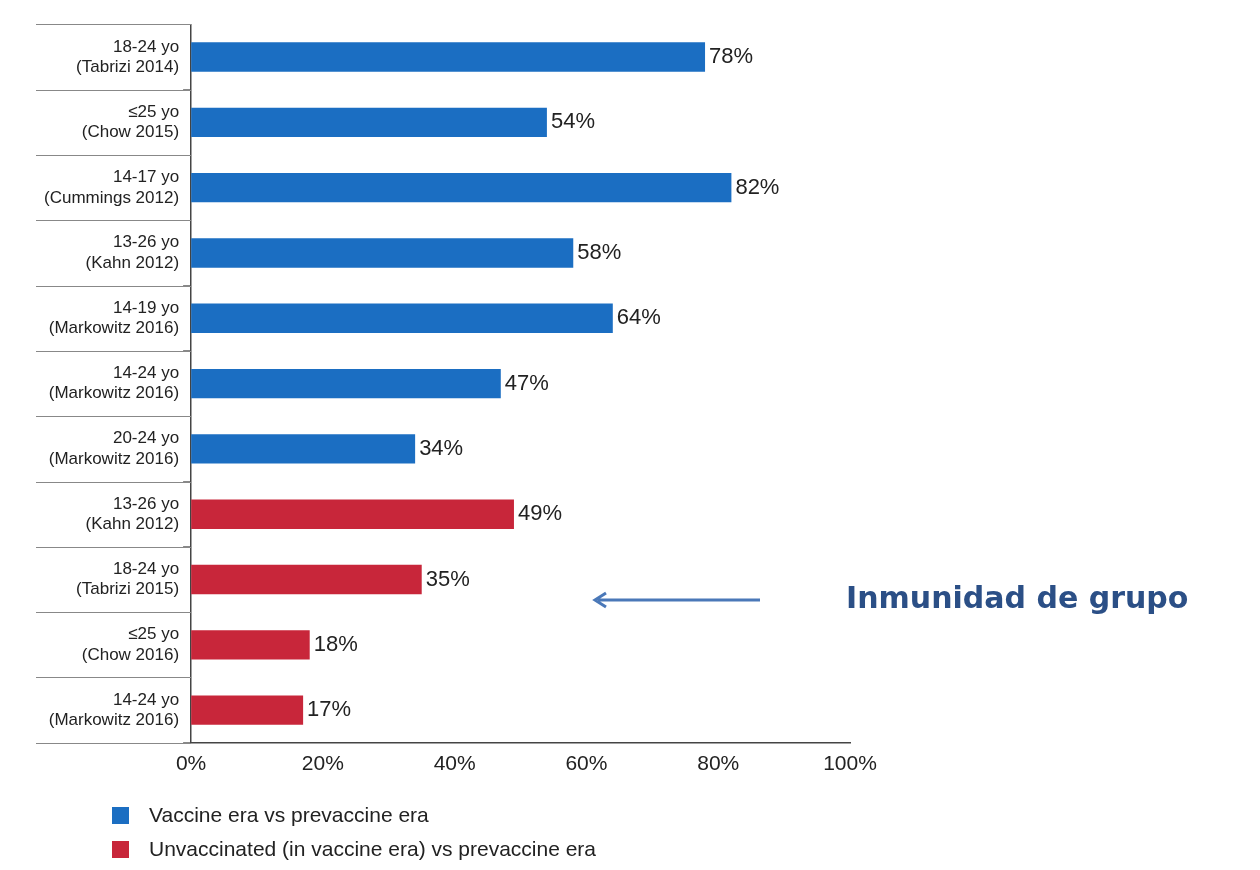 The image size is (1260, 870). What do you see at coordinates (114, 448) in the screenshot?
I see `y-tick-label: 20-24 yo (Markowitz 2016)` at bounding box center [114, 448].